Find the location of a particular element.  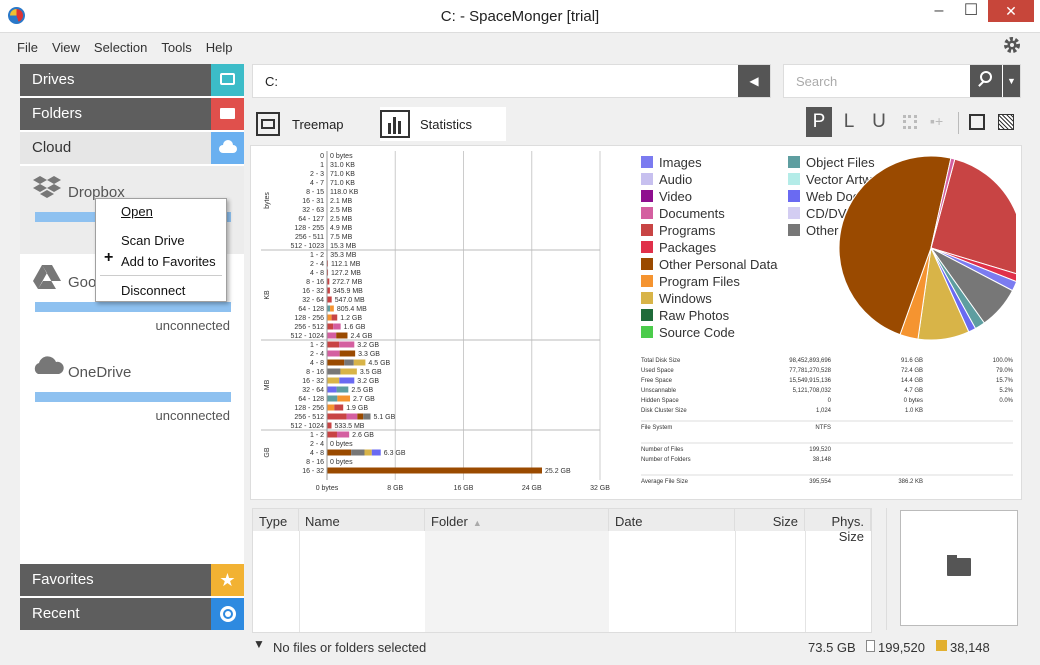

legend-label: Images is located at coordinates (680, 162).